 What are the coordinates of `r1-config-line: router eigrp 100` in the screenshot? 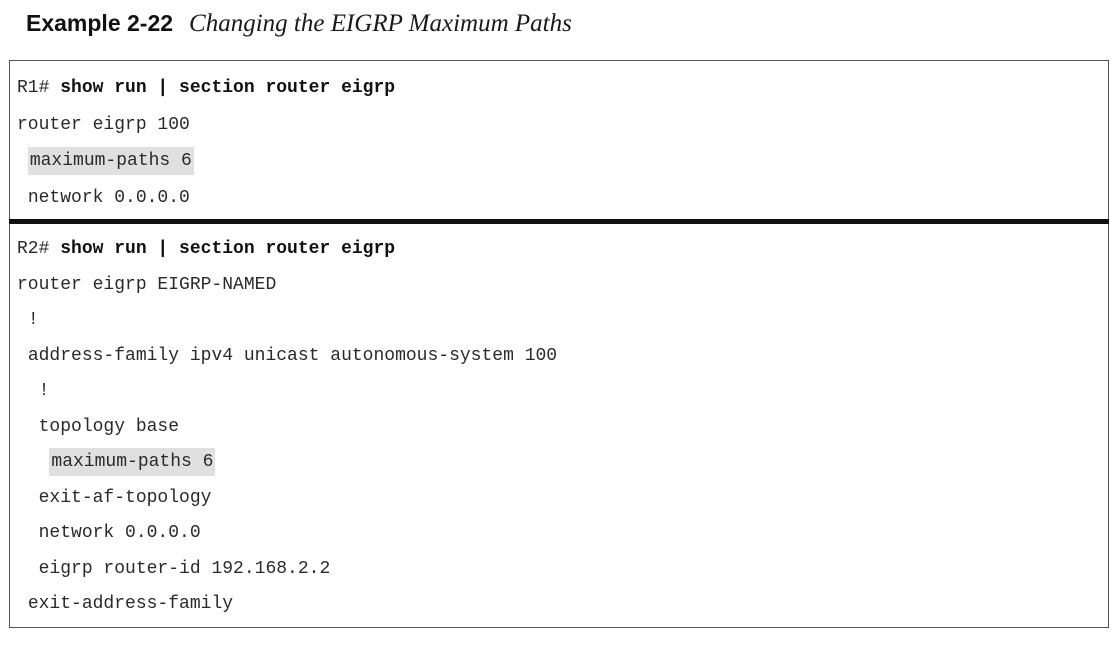 It's located at (206, 125).